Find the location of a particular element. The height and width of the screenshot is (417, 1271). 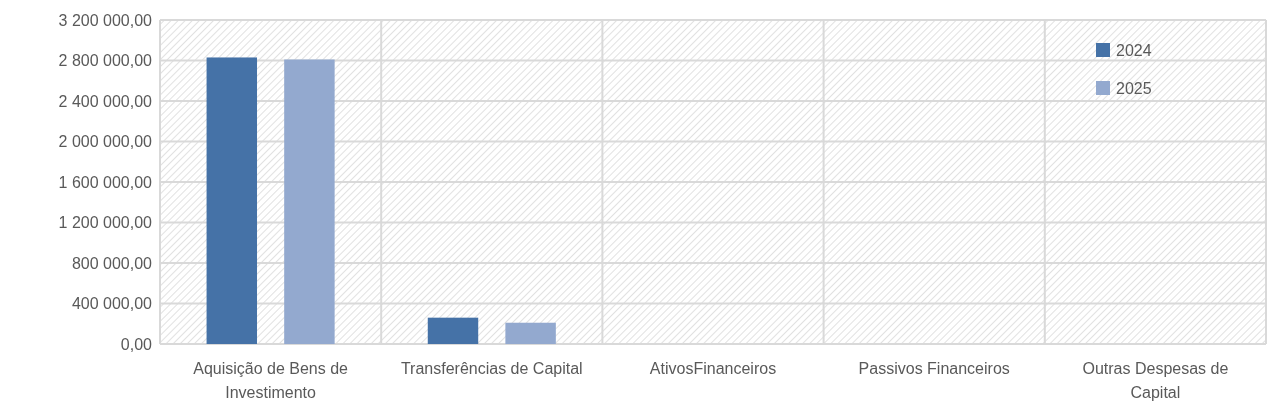

y-tick-label: 800 000,00 is located at coordinates (112, 263).